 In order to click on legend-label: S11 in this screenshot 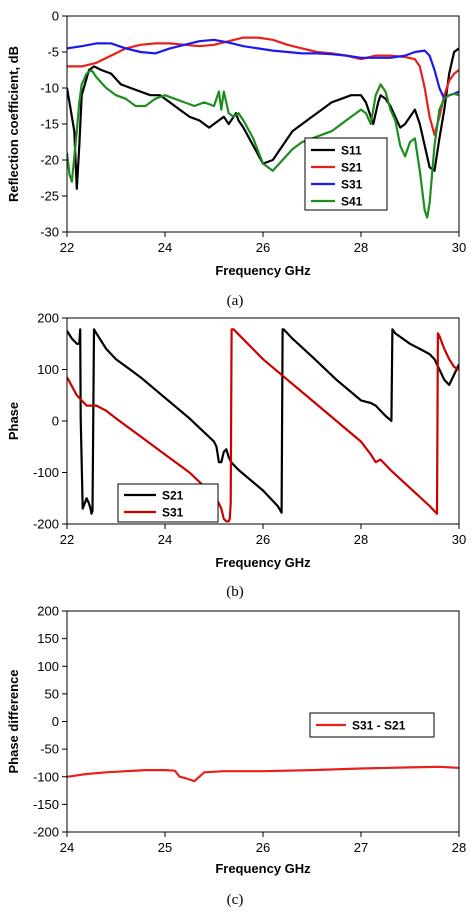, I will do `click(351, 150)`.